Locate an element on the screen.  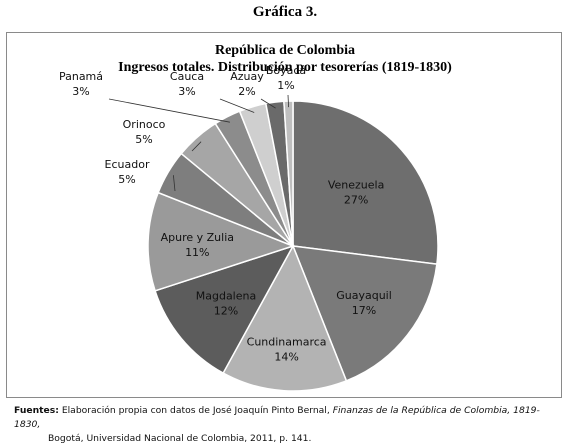
leader-lines is located at coordinates (198, 143).